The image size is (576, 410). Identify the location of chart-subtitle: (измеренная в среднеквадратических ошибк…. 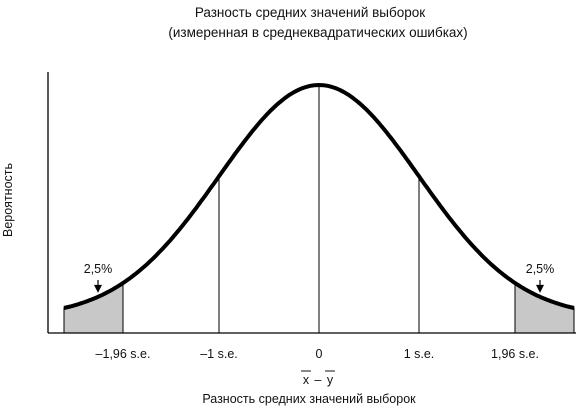
(317, 32).